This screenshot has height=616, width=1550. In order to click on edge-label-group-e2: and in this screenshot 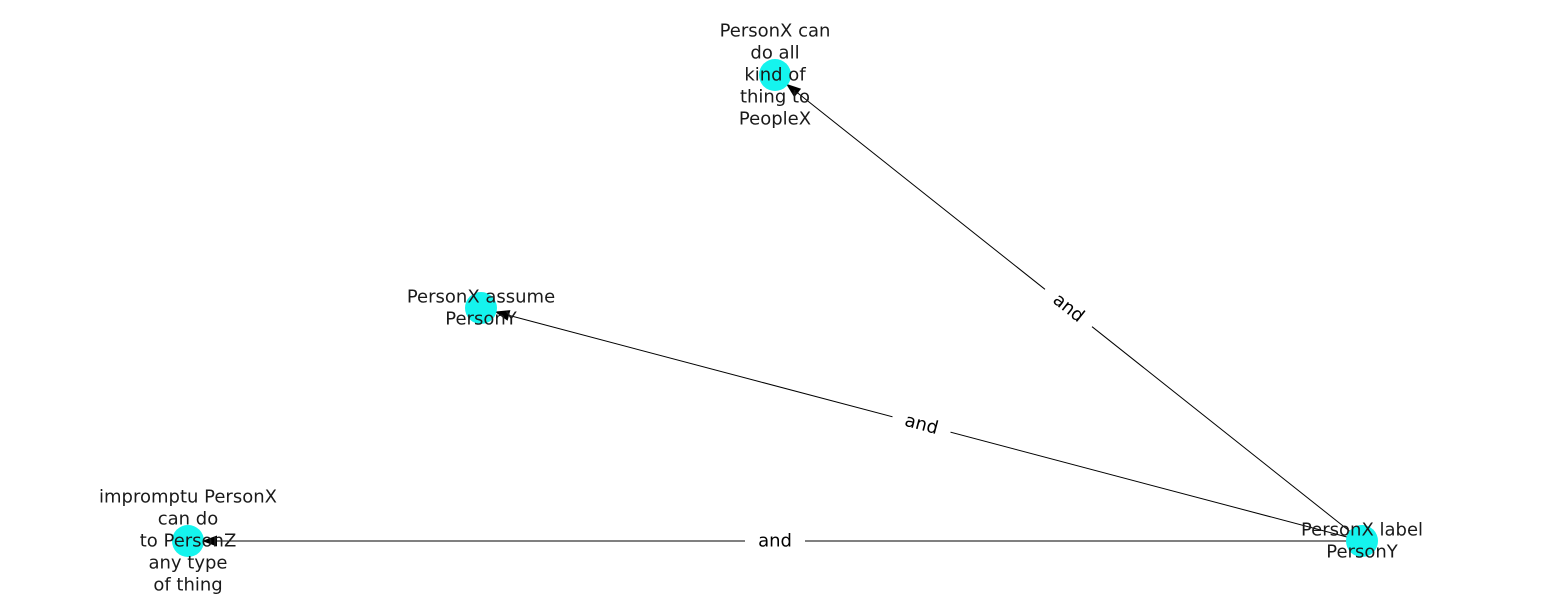, I will do `click(921, 424)`.